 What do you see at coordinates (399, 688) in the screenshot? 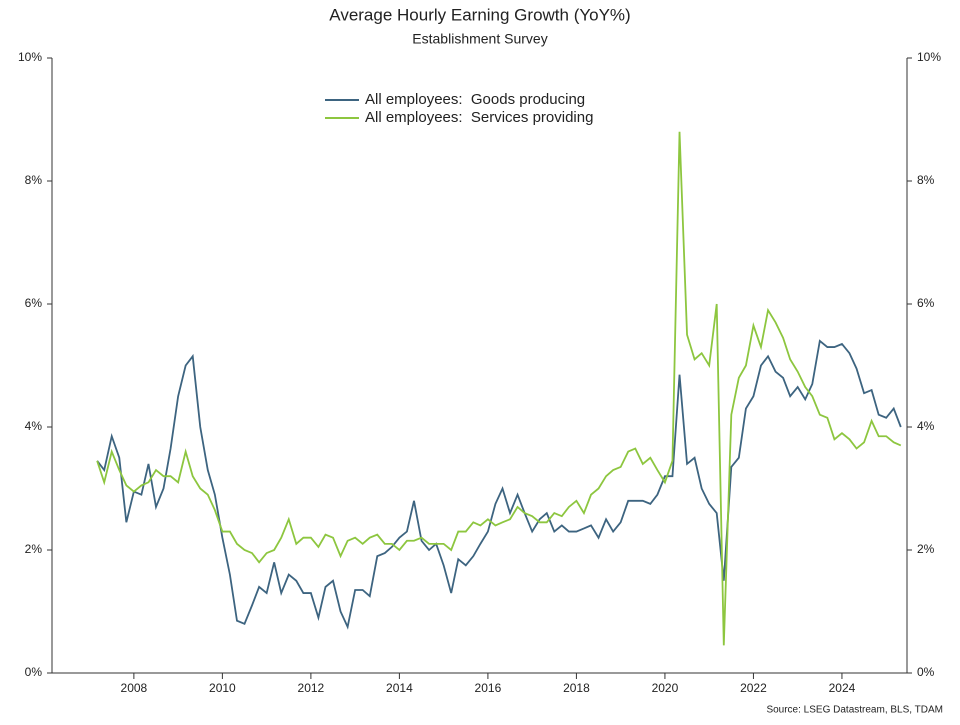
I see `x-tick-label: 2014` at bounding box center [399, 688].